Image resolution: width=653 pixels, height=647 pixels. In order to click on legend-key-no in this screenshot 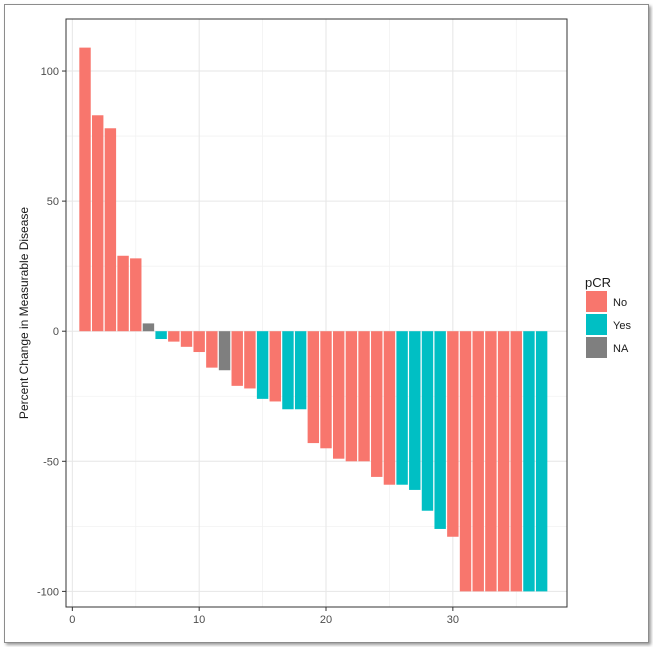, I will do `click(596, 301)`.